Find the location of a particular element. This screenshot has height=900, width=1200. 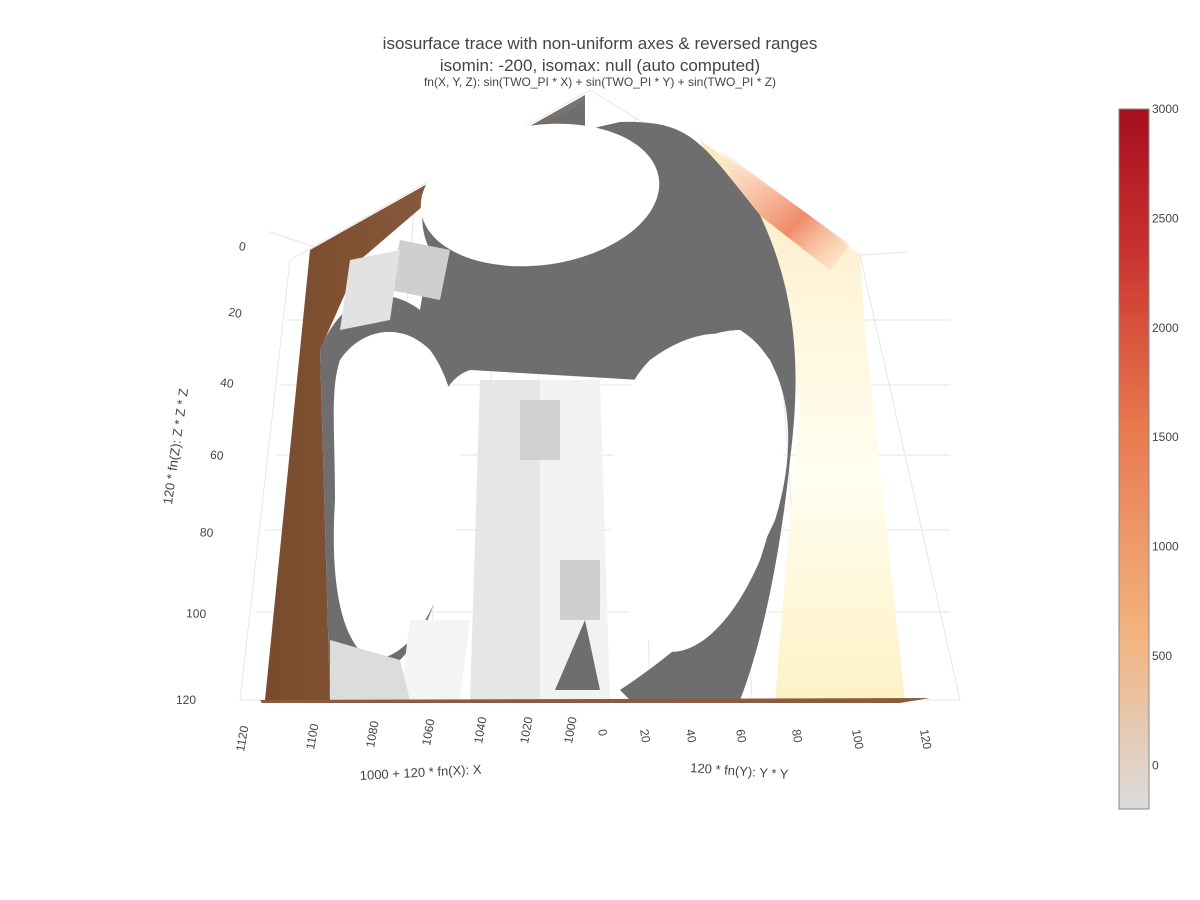

y-axis-title: 120 * fn(Y): Y * Y is located at coordinates (739, 771).